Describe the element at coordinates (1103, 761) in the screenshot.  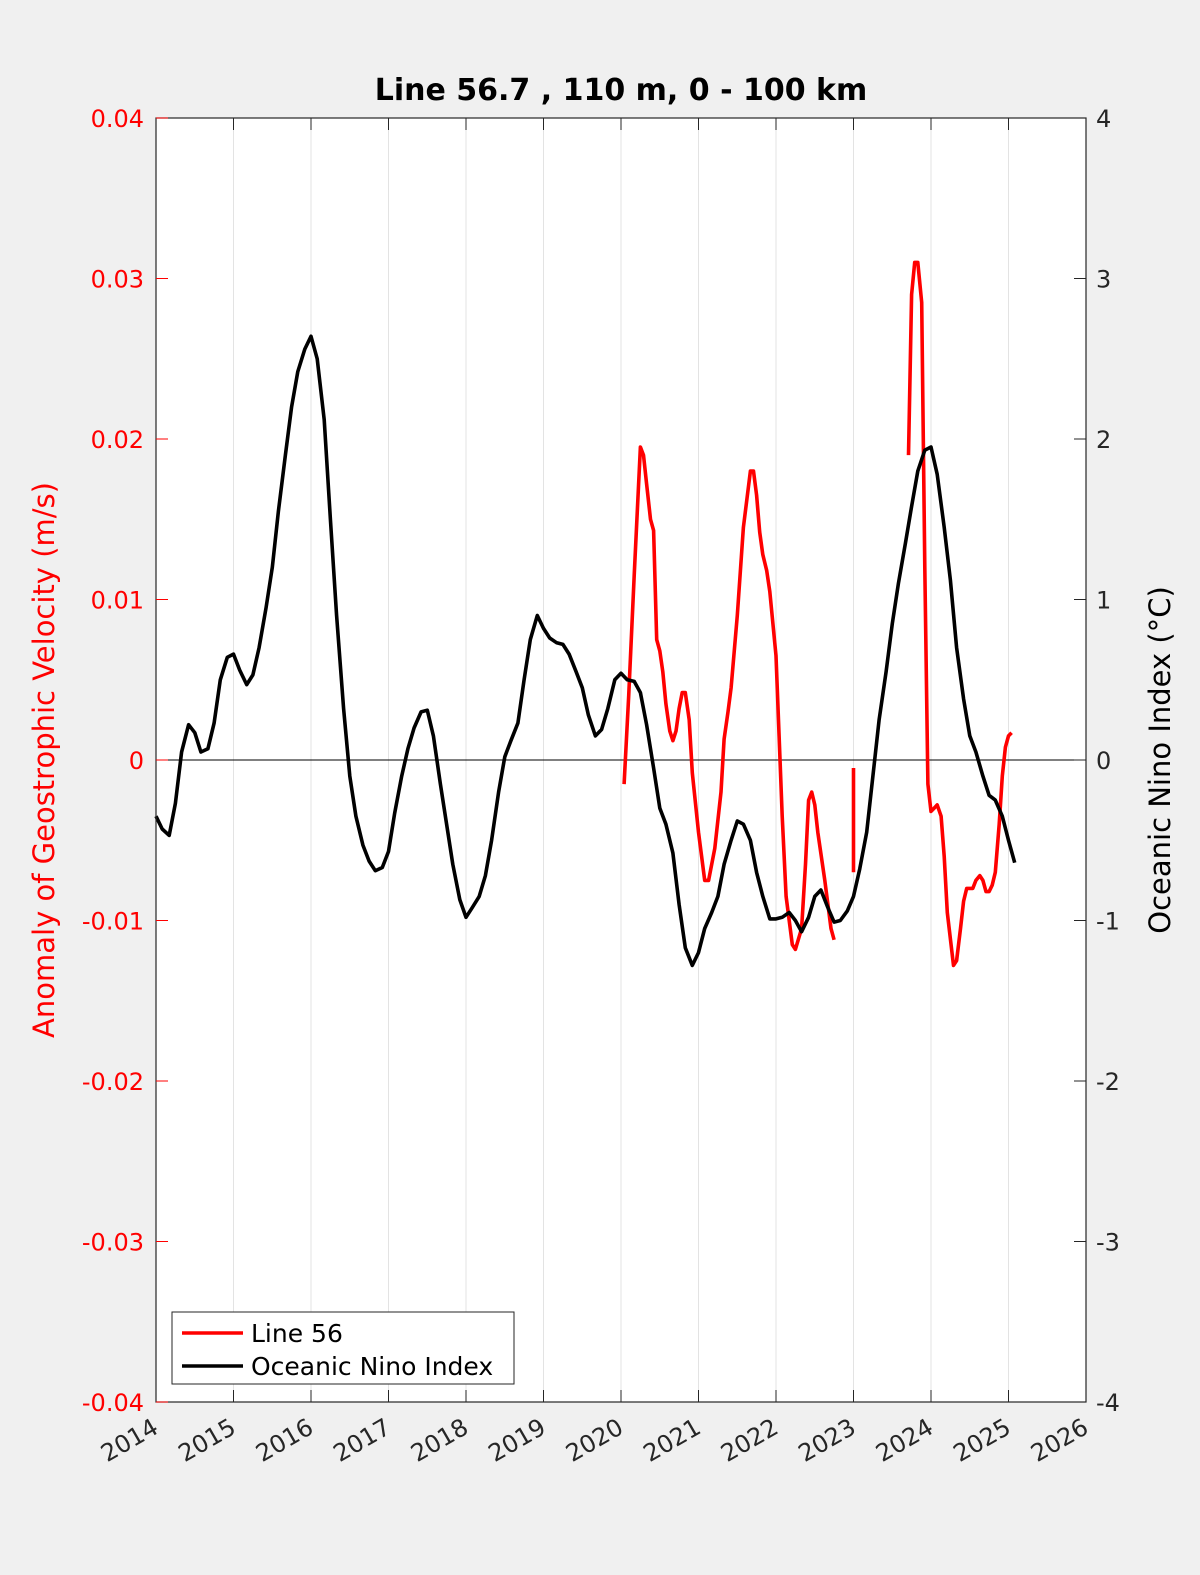
I see `y-right-tick-label-0: 0` at that location.